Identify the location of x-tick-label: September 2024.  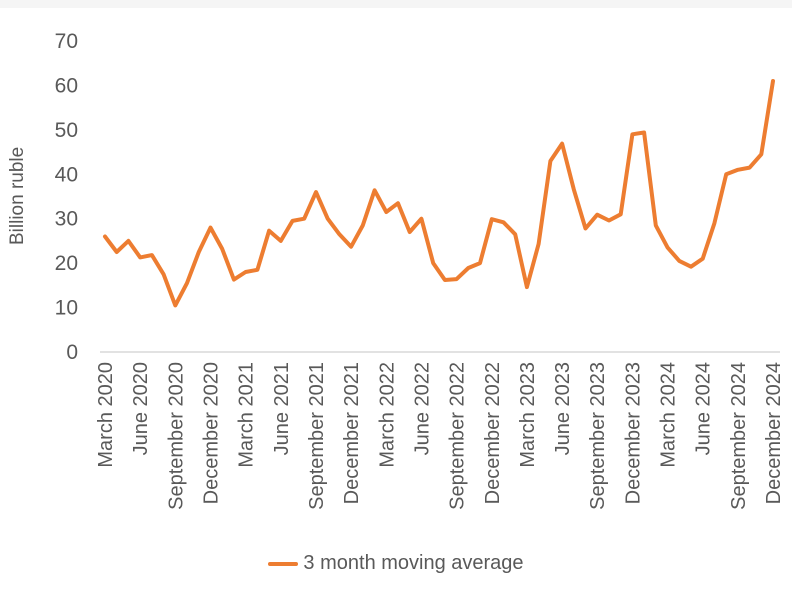
(739, 436).